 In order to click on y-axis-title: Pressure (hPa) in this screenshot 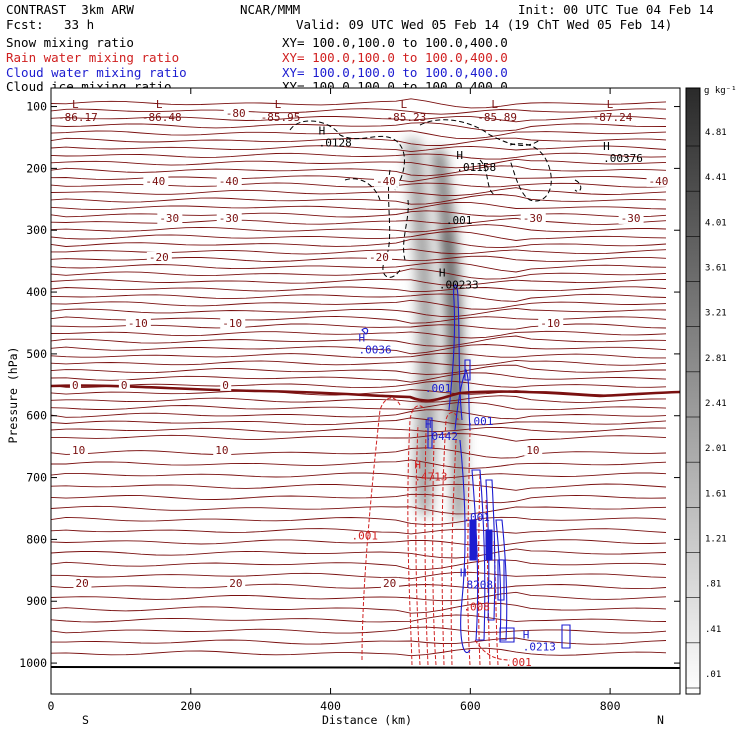, I will do `click(13, 395)`.